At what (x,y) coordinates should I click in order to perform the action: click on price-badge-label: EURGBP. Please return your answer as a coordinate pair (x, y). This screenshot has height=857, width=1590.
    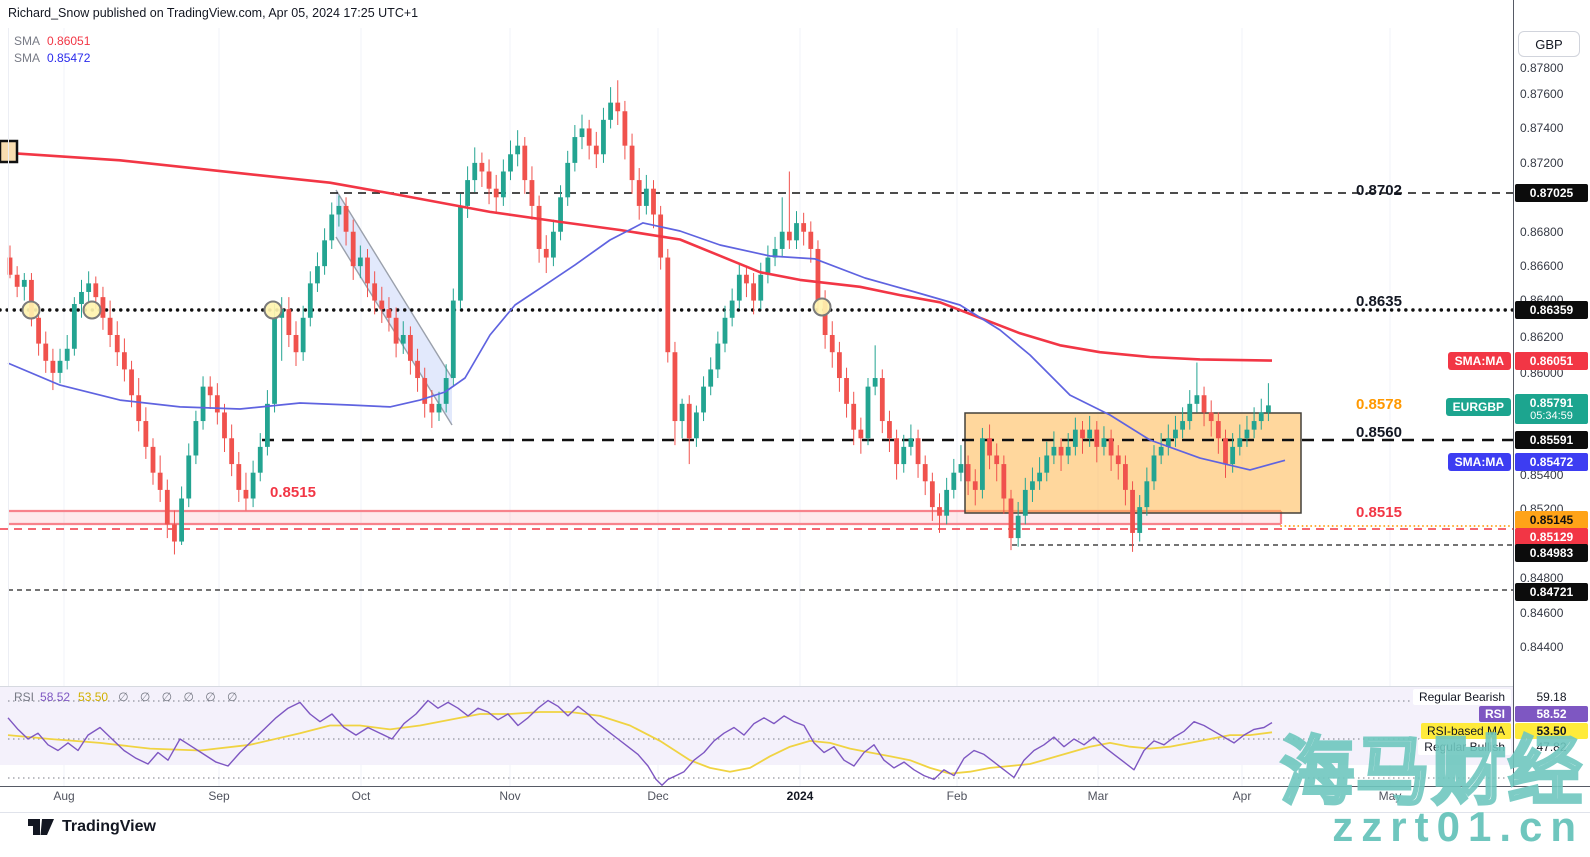
    Looking at the image, I should click on (1478, 407).